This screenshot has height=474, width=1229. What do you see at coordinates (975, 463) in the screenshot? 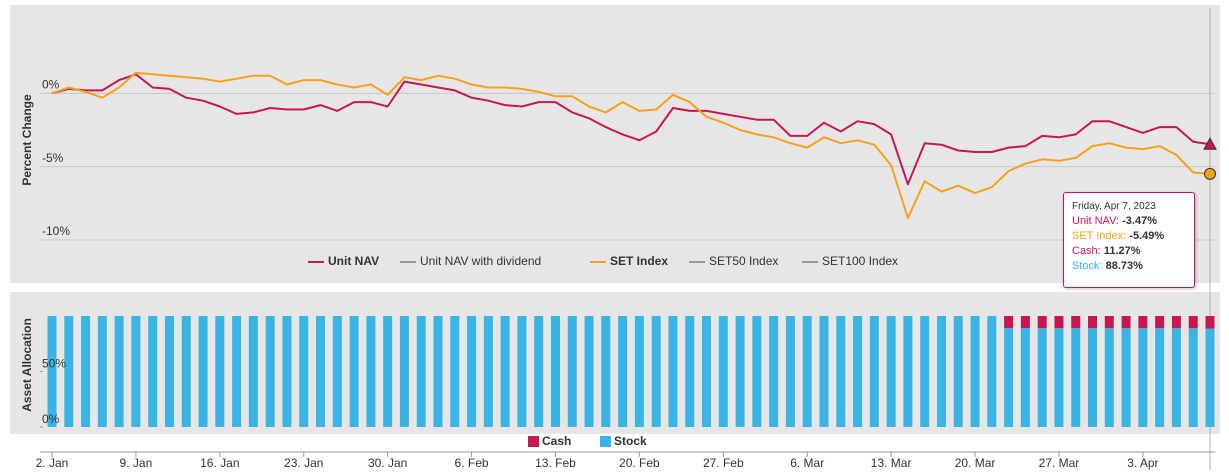
I see `x-tick-label: 20. Mar` at bounding box center [975, 463].